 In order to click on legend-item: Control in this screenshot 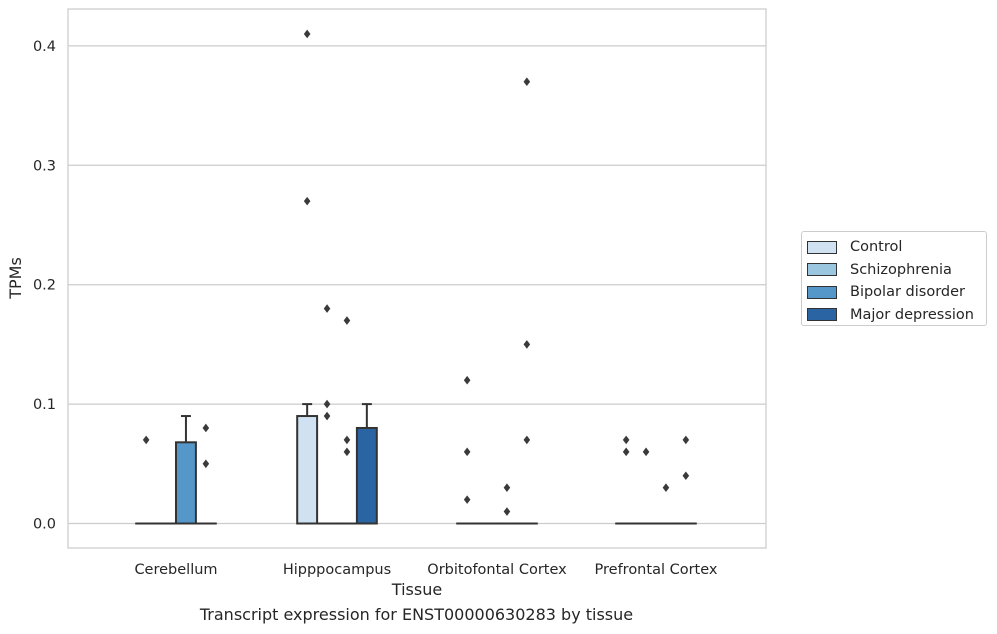, I will do `click(896, 247)`.